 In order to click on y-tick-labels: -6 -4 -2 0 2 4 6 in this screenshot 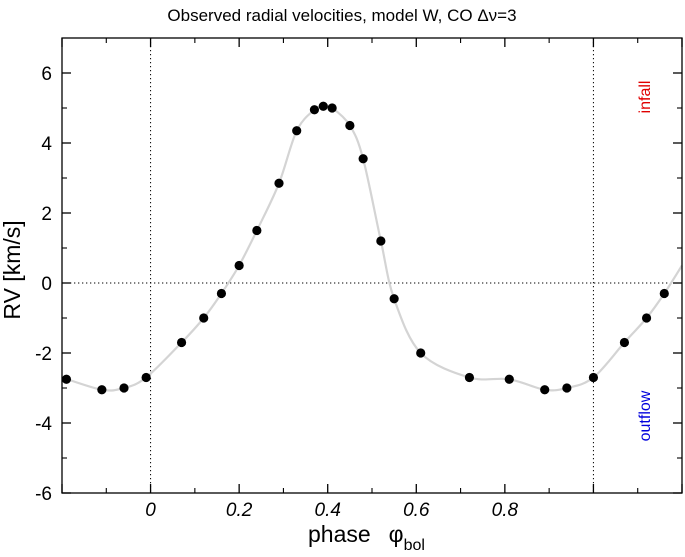, I will do `click(43, 284)`.